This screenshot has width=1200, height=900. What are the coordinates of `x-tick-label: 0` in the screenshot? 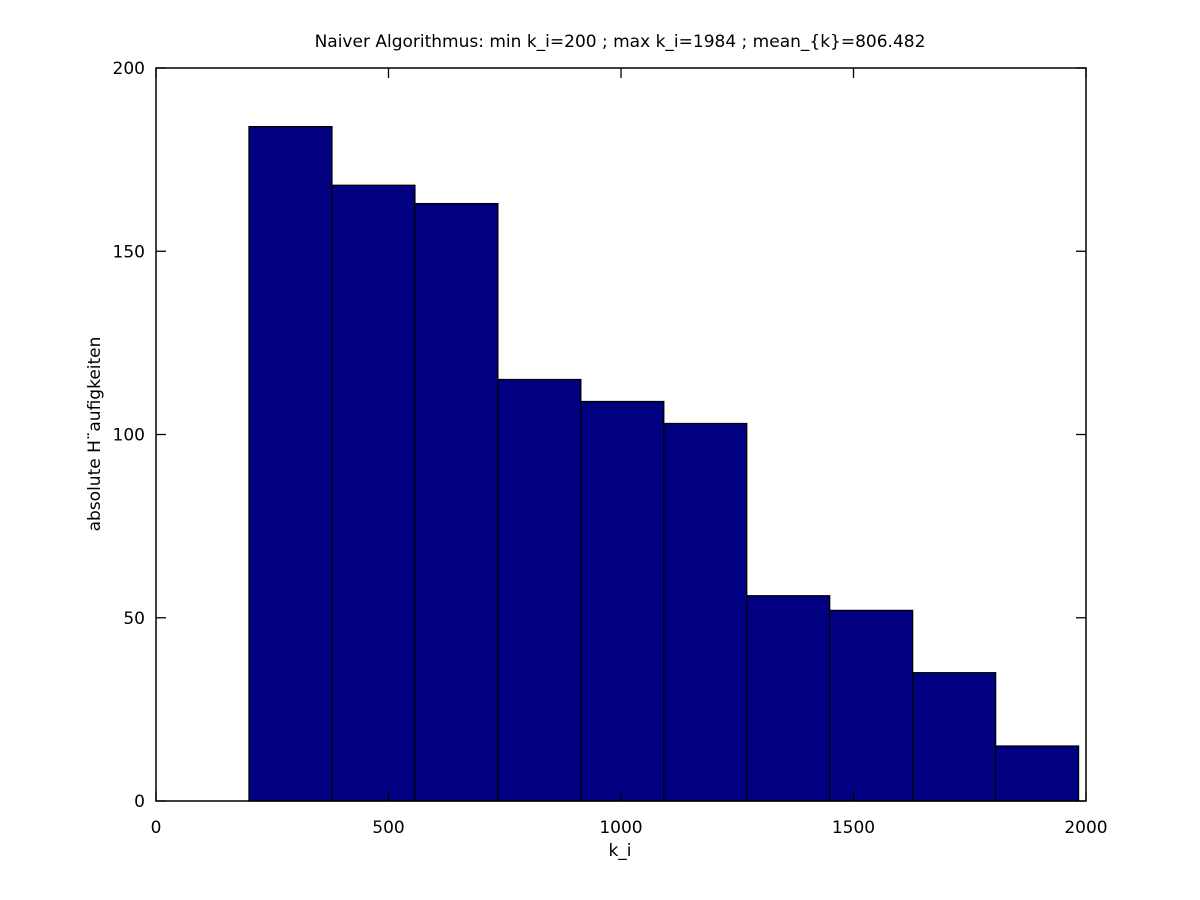 It's located at (156, 828).